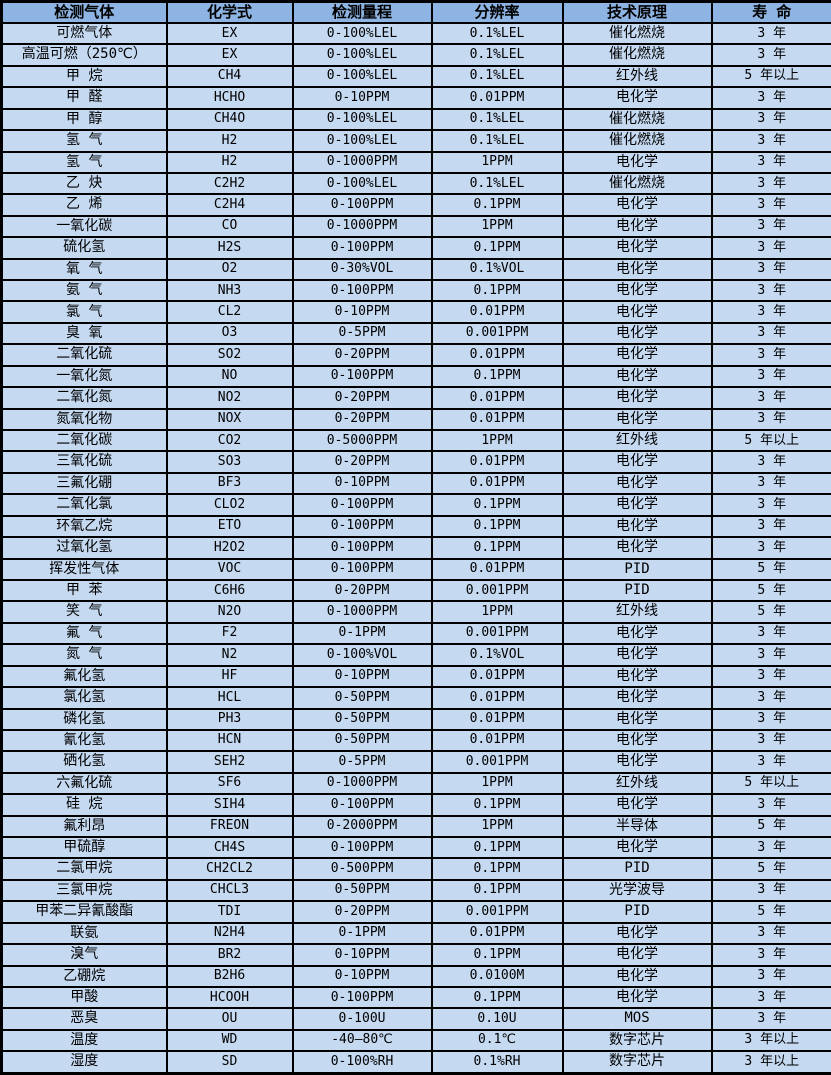 The height and width of the screenshot is (1075, 831). What do you see at coordinates (415, 440) in the screenshot?
I see `table-row: 二氧化碳 CO2 0-5000PPM 1PPM 红外线 5 年以上` at bounding box center [415, 440].